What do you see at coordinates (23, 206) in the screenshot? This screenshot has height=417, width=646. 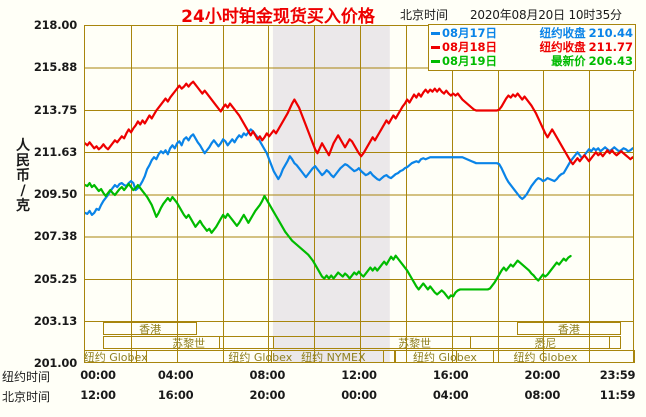 I see `y-axis-title-char: 克` at bounding box center [23, 206].